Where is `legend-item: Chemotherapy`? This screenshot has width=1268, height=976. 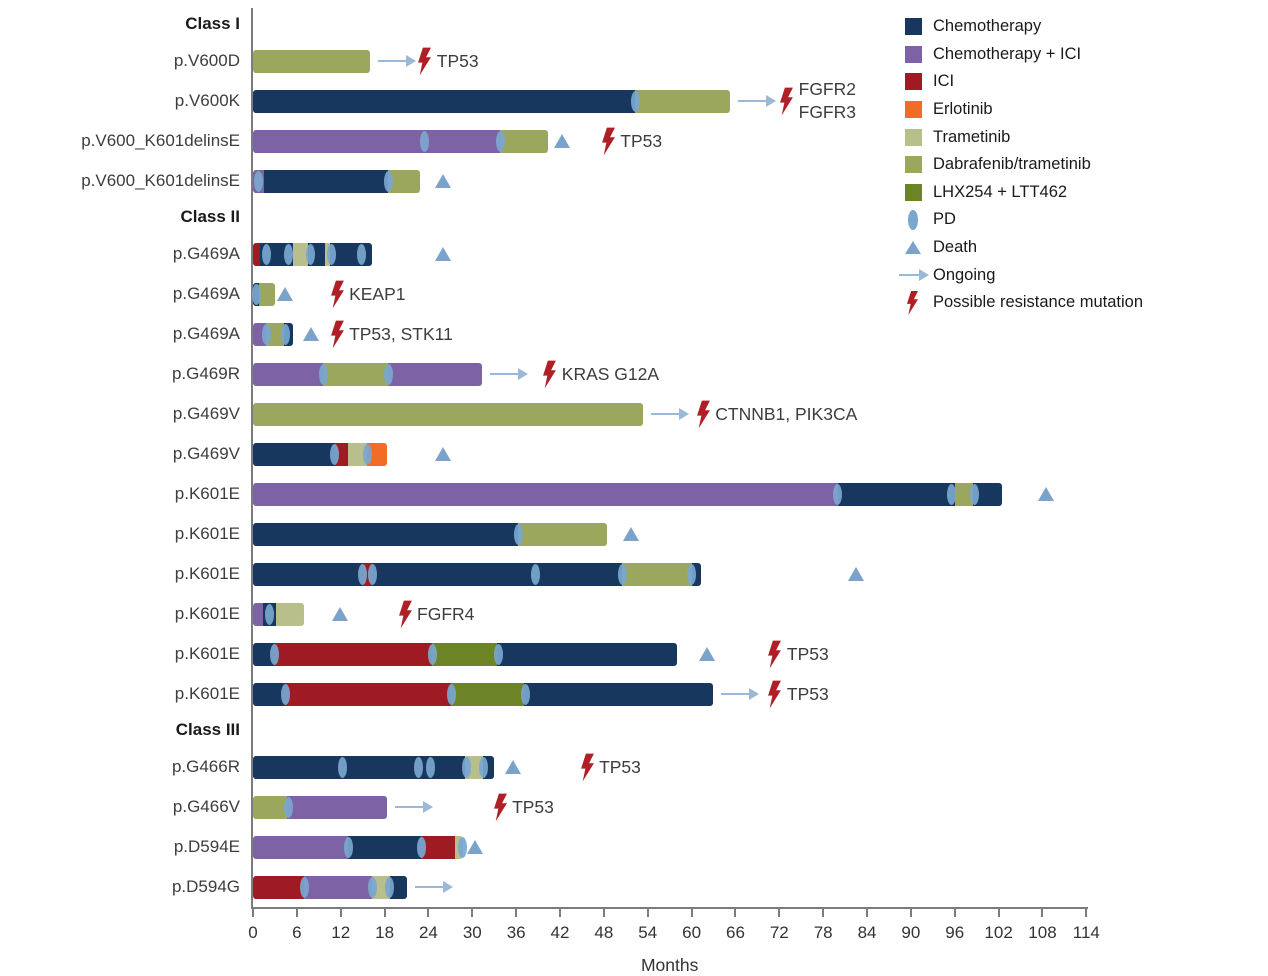 legend-item: Chemotherapy is located at coordinates (1023, 27).